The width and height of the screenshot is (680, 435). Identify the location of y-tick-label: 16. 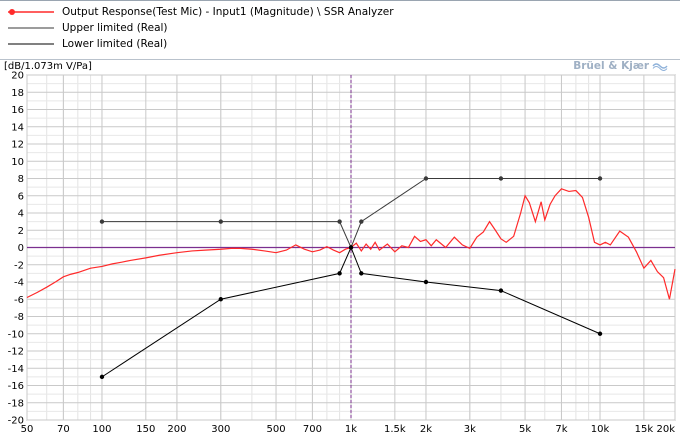
(17, 110).